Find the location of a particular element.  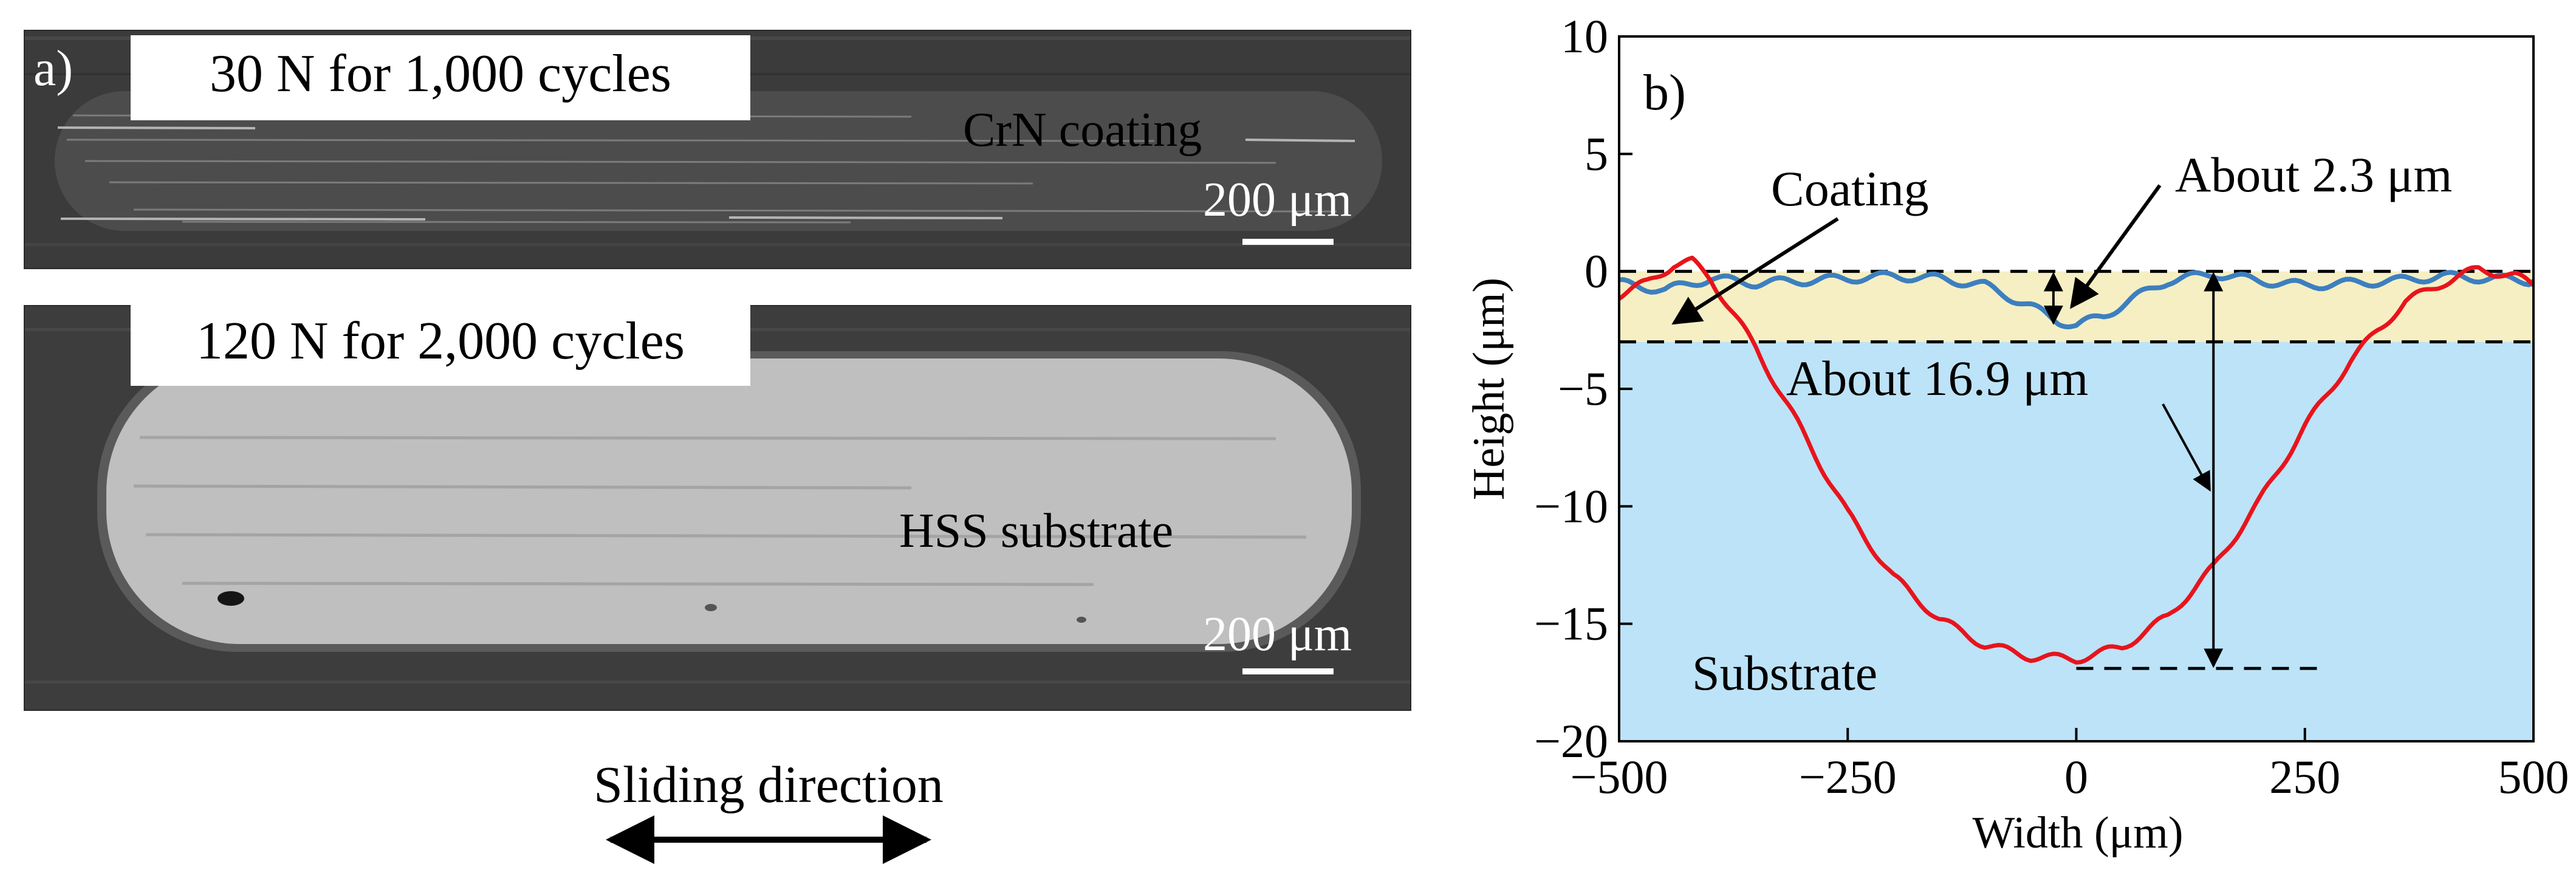

scale-label-1: 200 μm is located at coordinates (1277, 200).